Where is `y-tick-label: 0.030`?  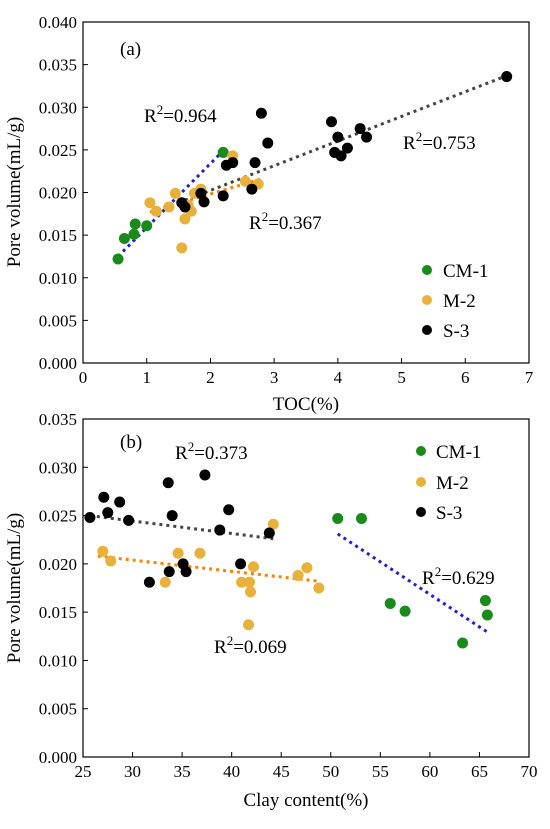
y-tick-label: 0.030 is located at coordinates (58, 467).